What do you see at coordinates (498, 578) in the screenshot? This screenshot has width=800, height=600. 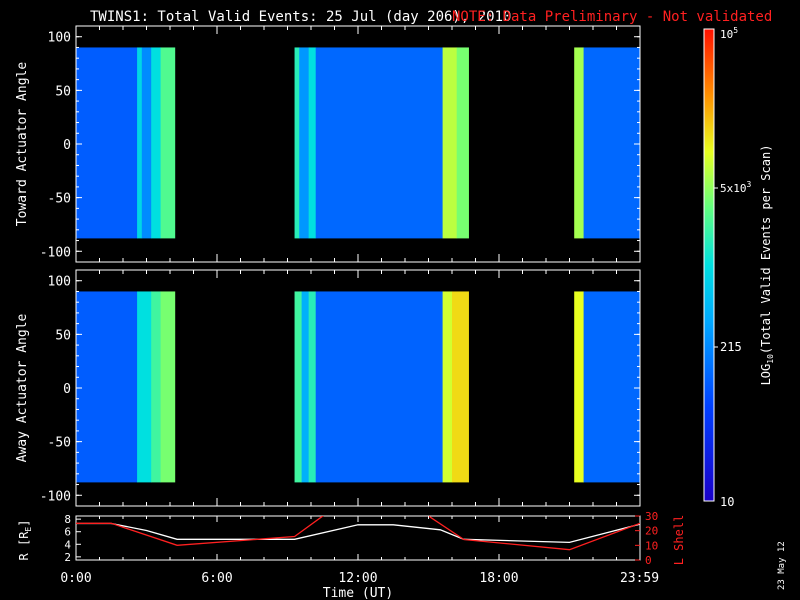 I see `time-tick-label: 18:00` at bounding box center [498, 578].